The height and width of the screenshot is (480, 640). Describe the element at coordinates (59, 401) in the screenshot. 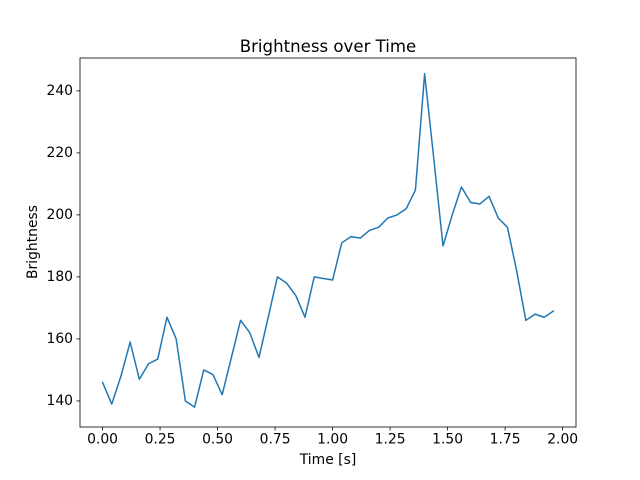

I see `y-tick-label: 140` at that location.